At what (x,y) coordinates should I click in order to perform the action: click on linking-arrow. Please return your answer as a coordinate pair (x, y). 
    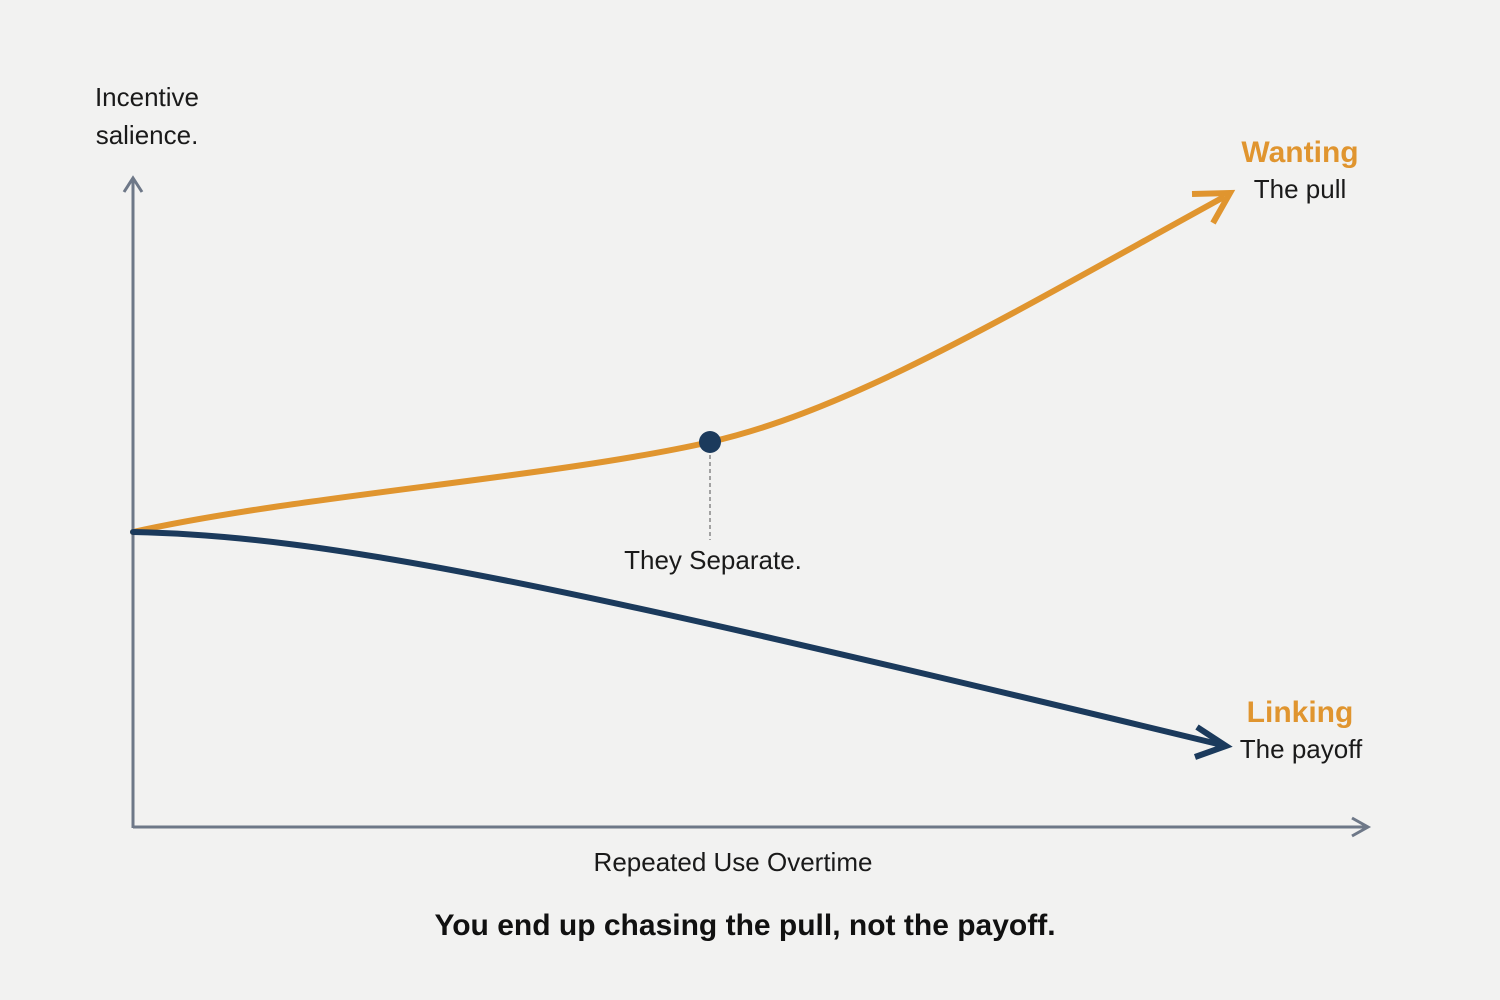
    Looking at the image, I should click on (1213, 742).